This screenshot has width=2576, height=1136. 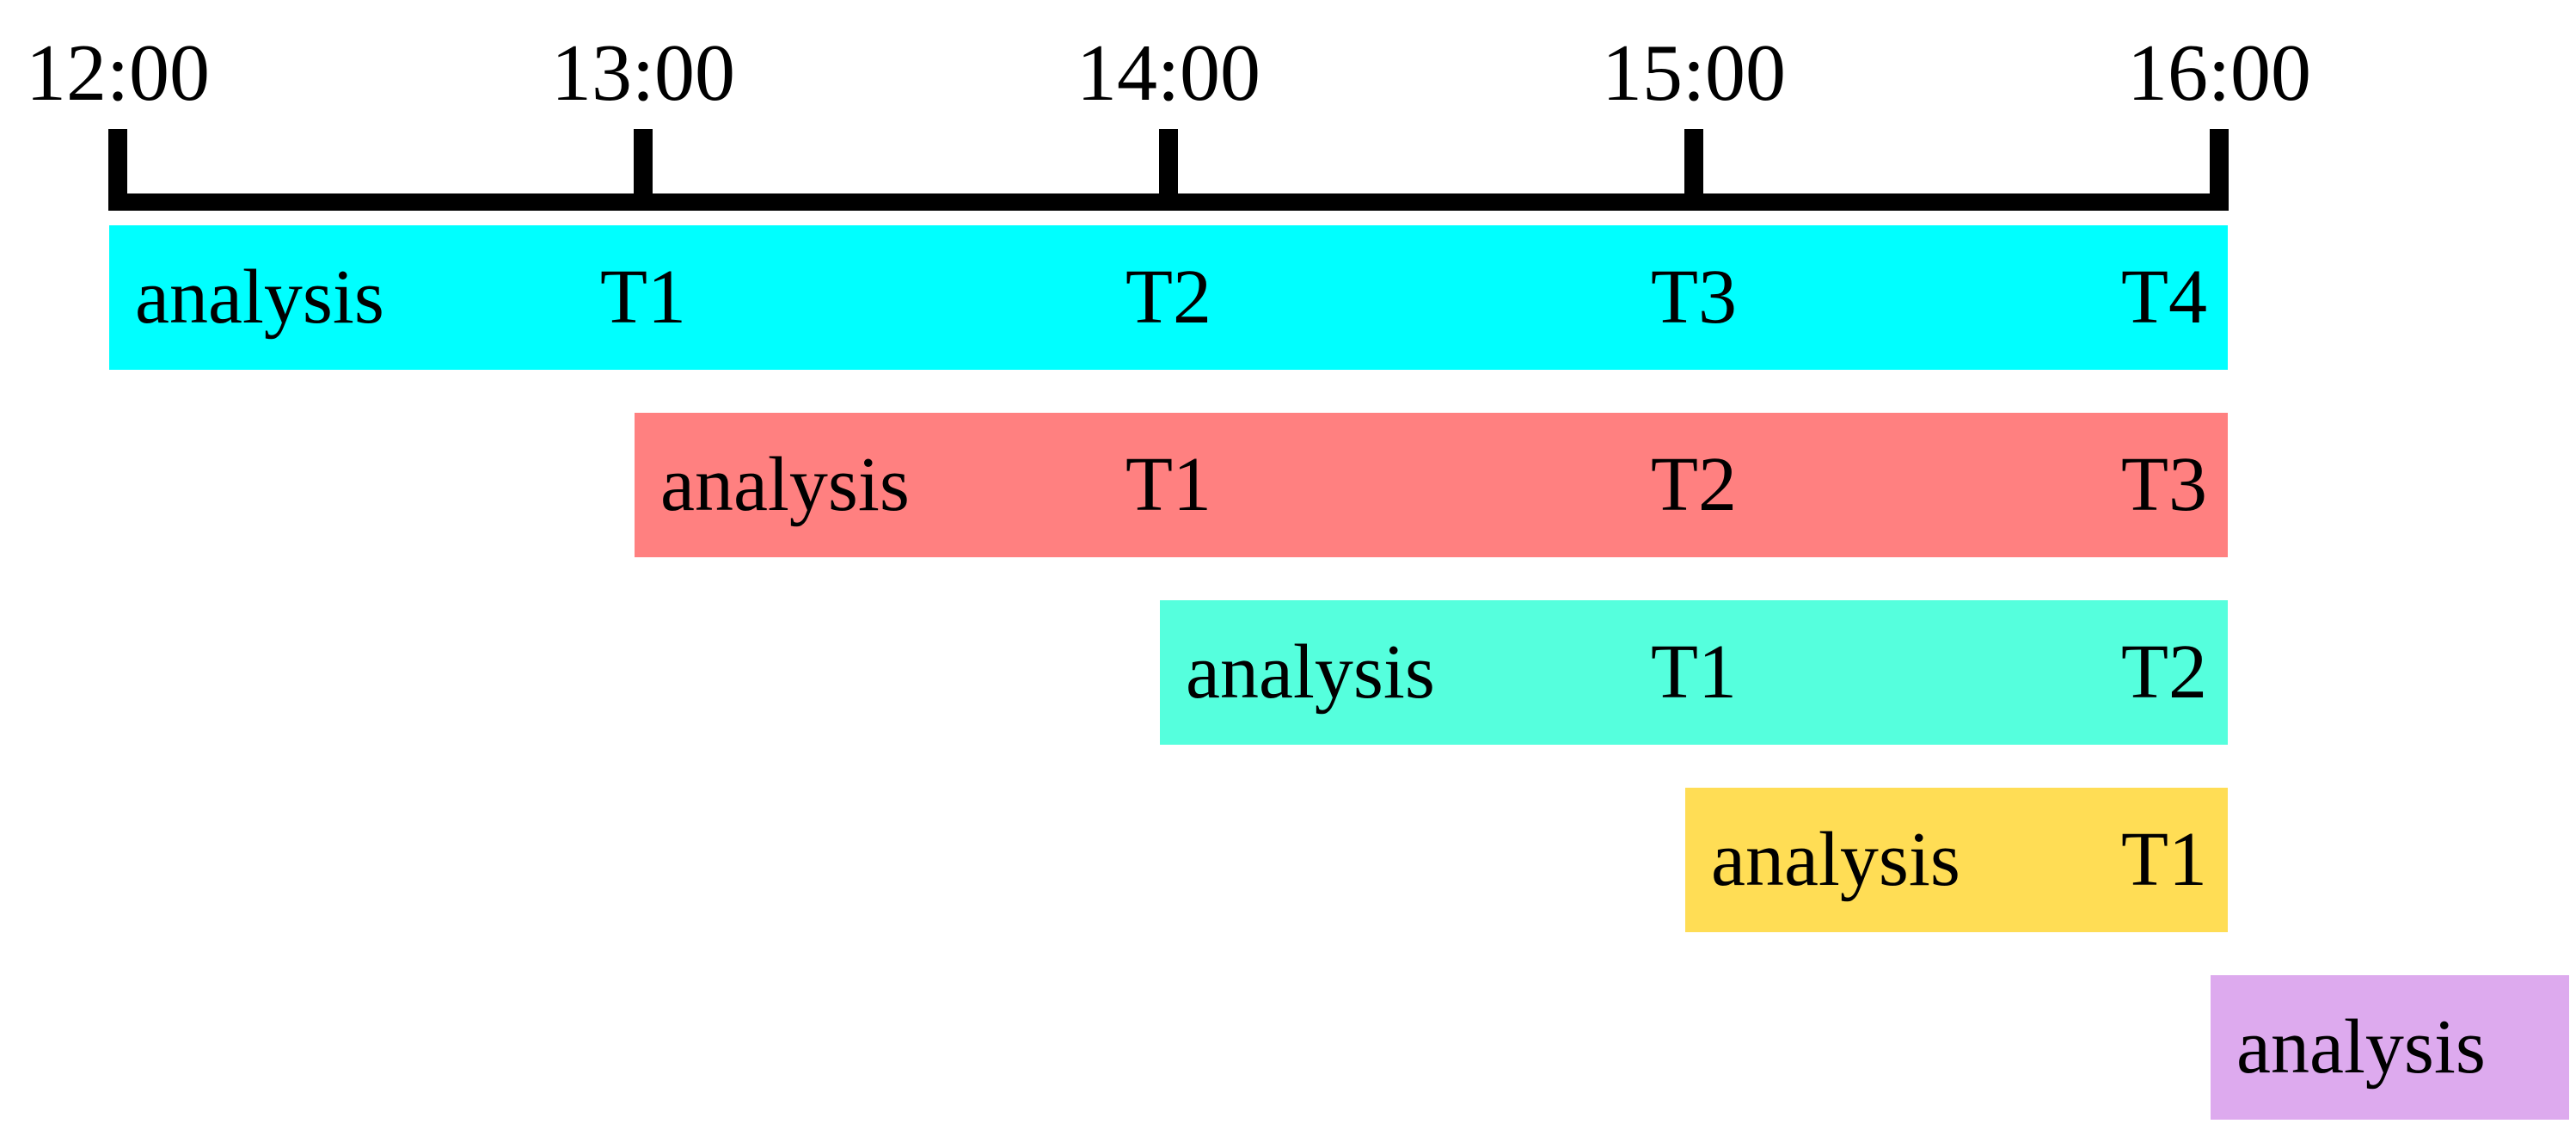 I want to click on analysis-bar: analysis T1, so click(x=1957, y=860).